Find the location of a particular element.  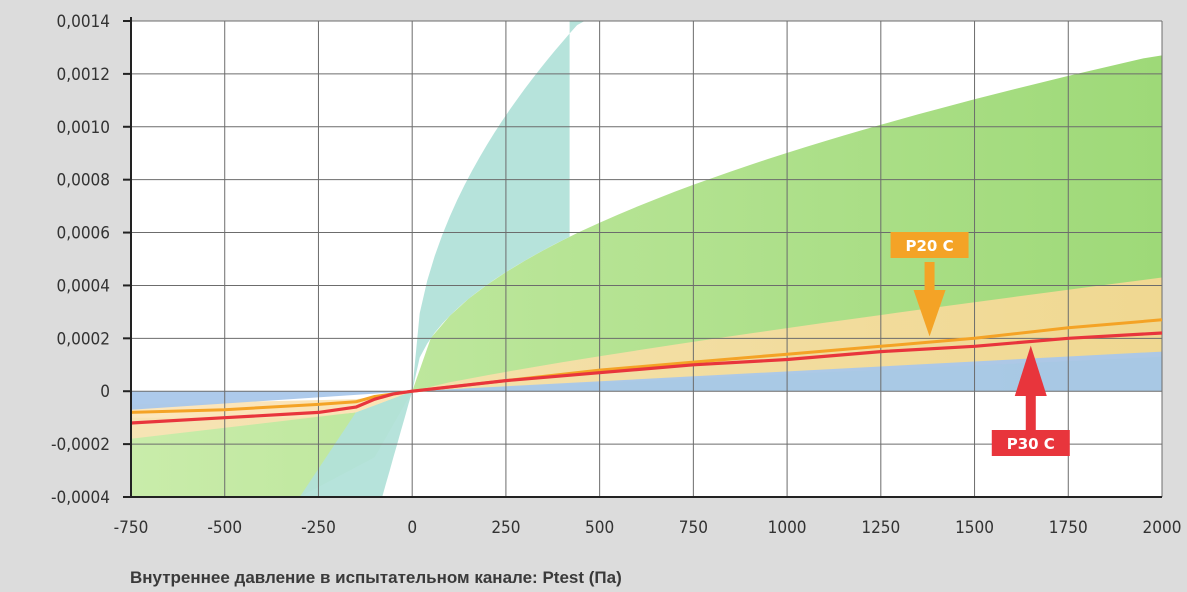

callout-label-p30: P30 C is located at coordinates (1031, 444).